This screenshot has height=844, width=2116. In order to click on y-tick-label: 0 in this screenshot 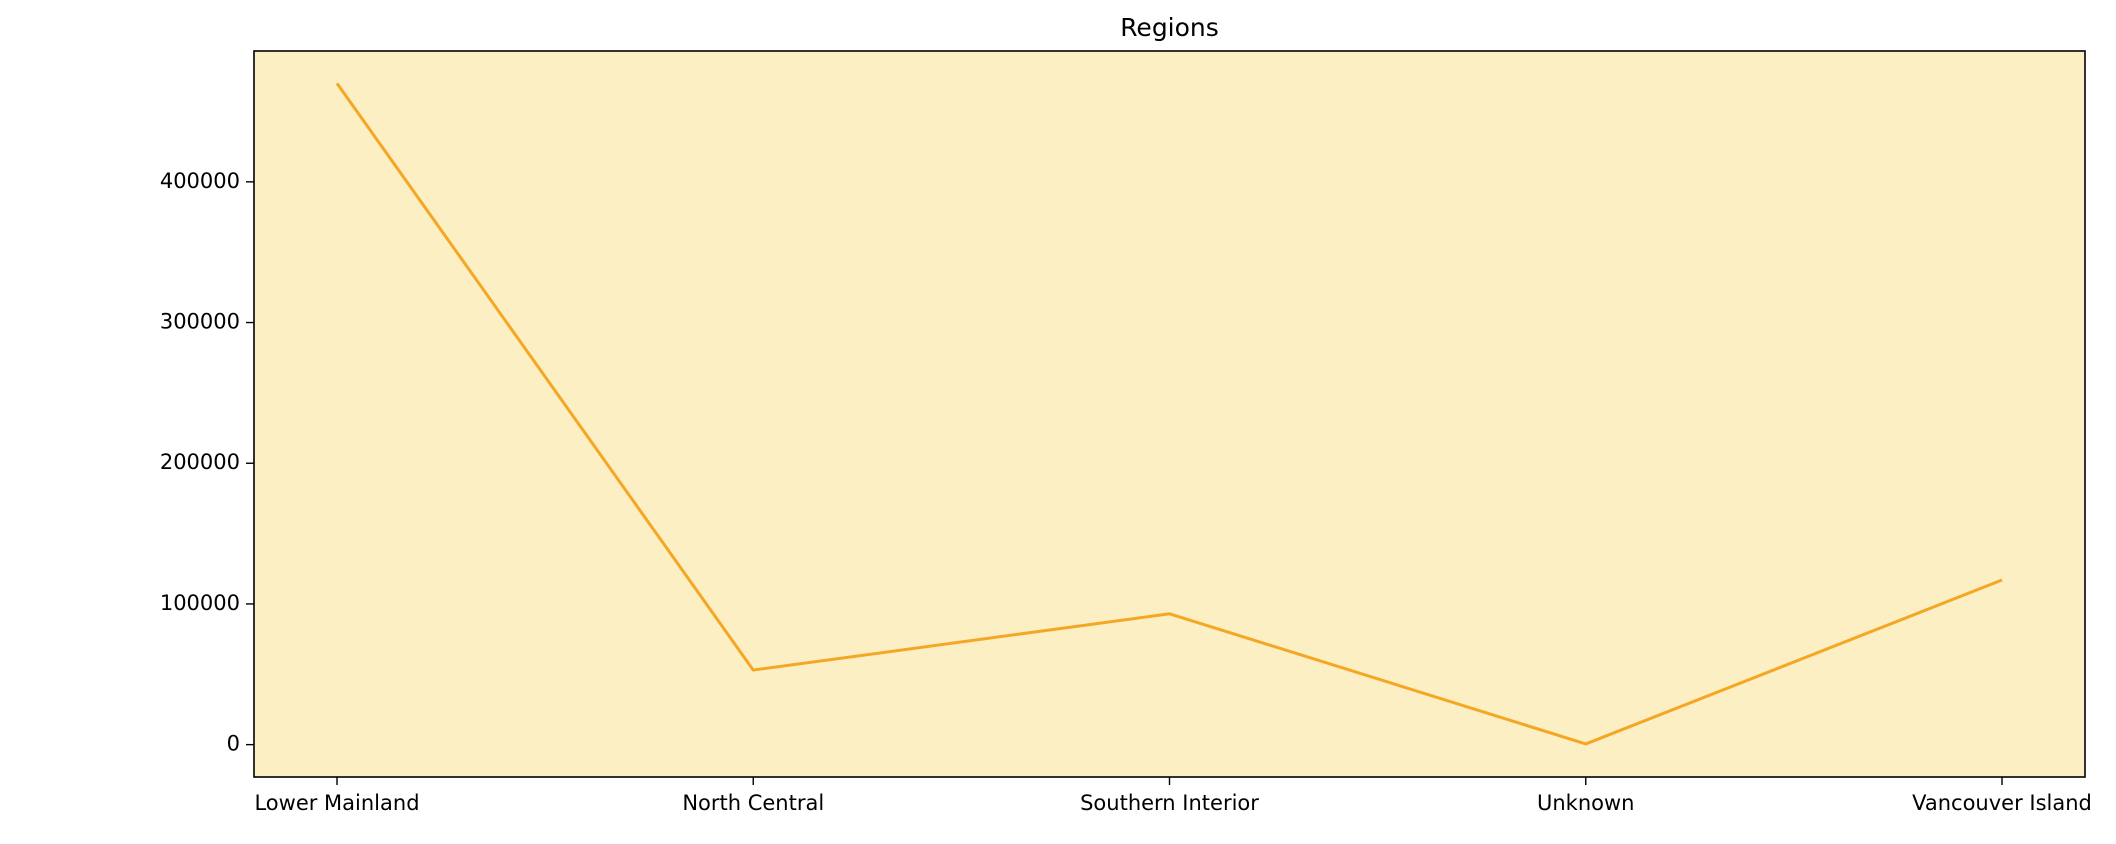, I will do `click(233, 744)`.